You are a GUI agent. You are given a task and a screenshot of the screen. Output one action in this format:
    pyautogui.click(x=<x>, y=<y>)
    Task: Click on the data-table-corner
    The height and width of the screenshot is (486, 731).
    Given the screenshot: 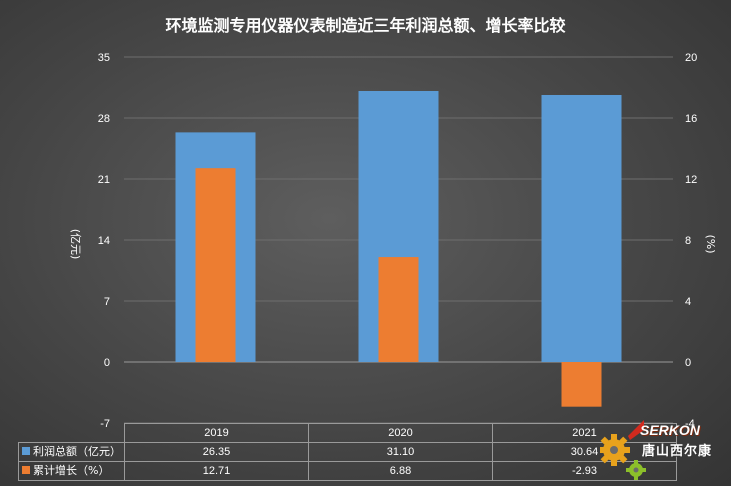 What is the action you would take?
    pyautogui.click(x=71, y=433)
    